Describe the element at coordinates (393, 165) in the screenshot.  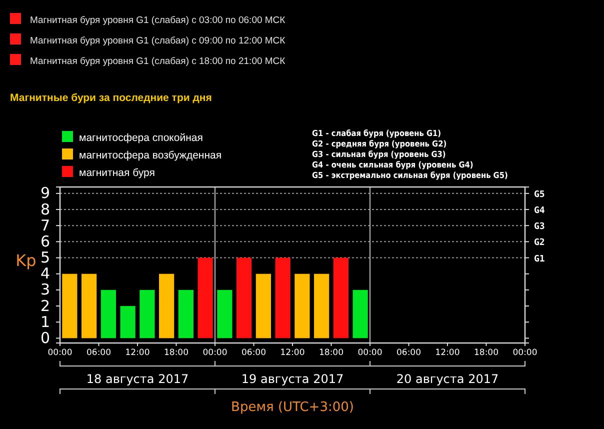
I see `text: G4 - очень сильная буря (уровень G4)` at that location.